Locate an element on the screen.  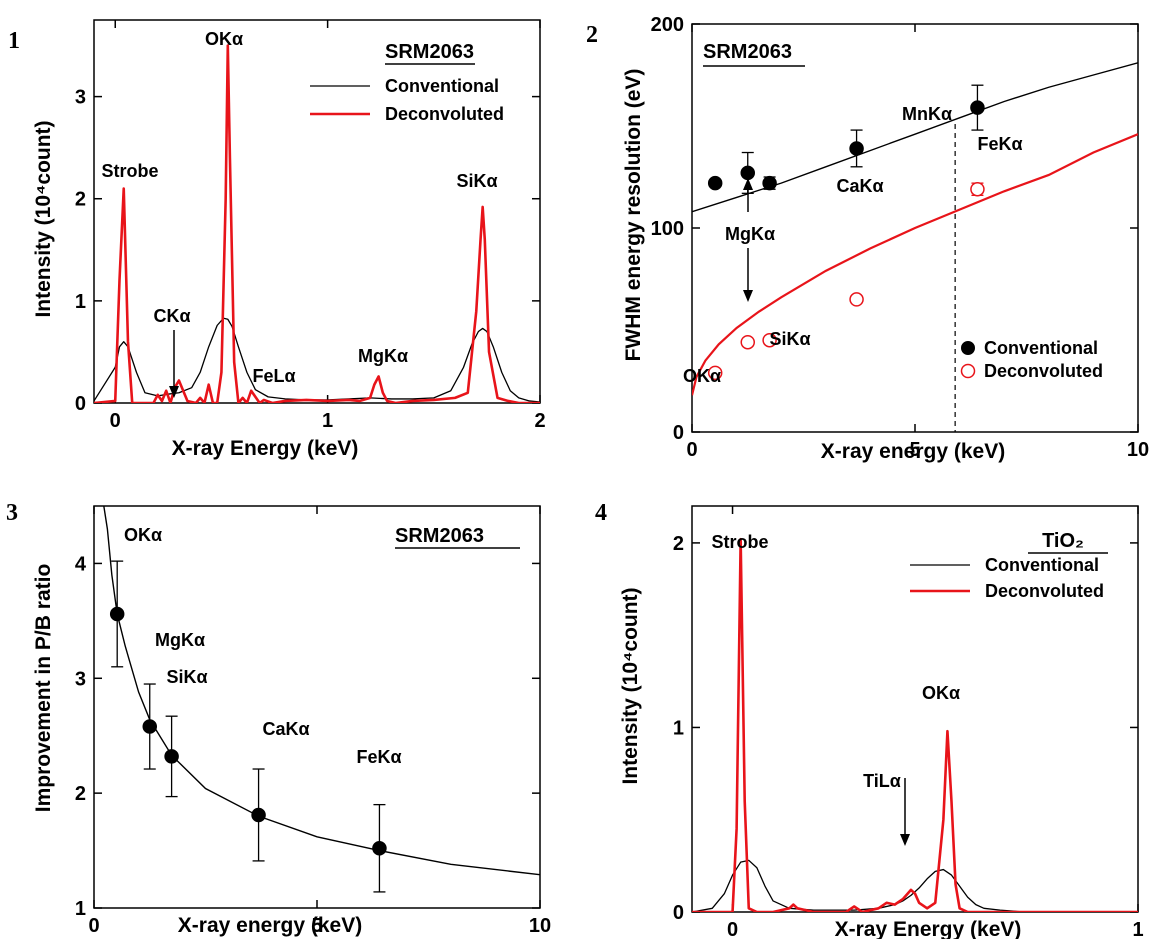
panel-1-ytick-label-2: 2 is located at coordinates (80, 200).